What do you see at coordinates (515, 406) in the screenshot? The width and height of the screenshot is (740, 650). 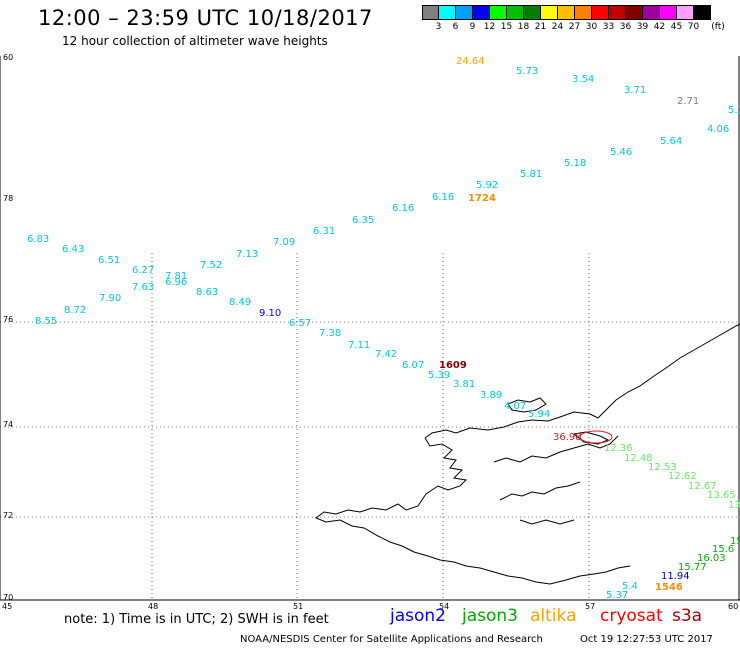 I see `wave-height-label: 4.07` at bounding box center [515, 406].